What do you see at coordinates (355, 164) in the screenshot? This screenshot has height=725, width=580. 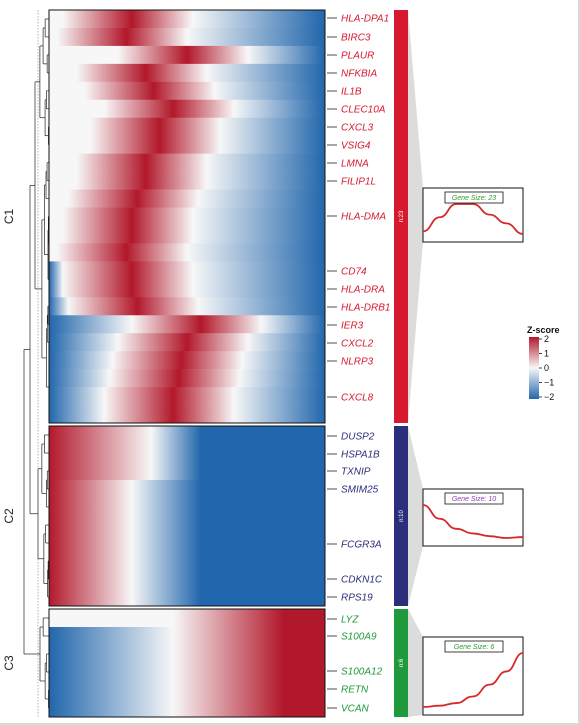 I see `gene-label: LMNA` at bounding box center [355, 164].